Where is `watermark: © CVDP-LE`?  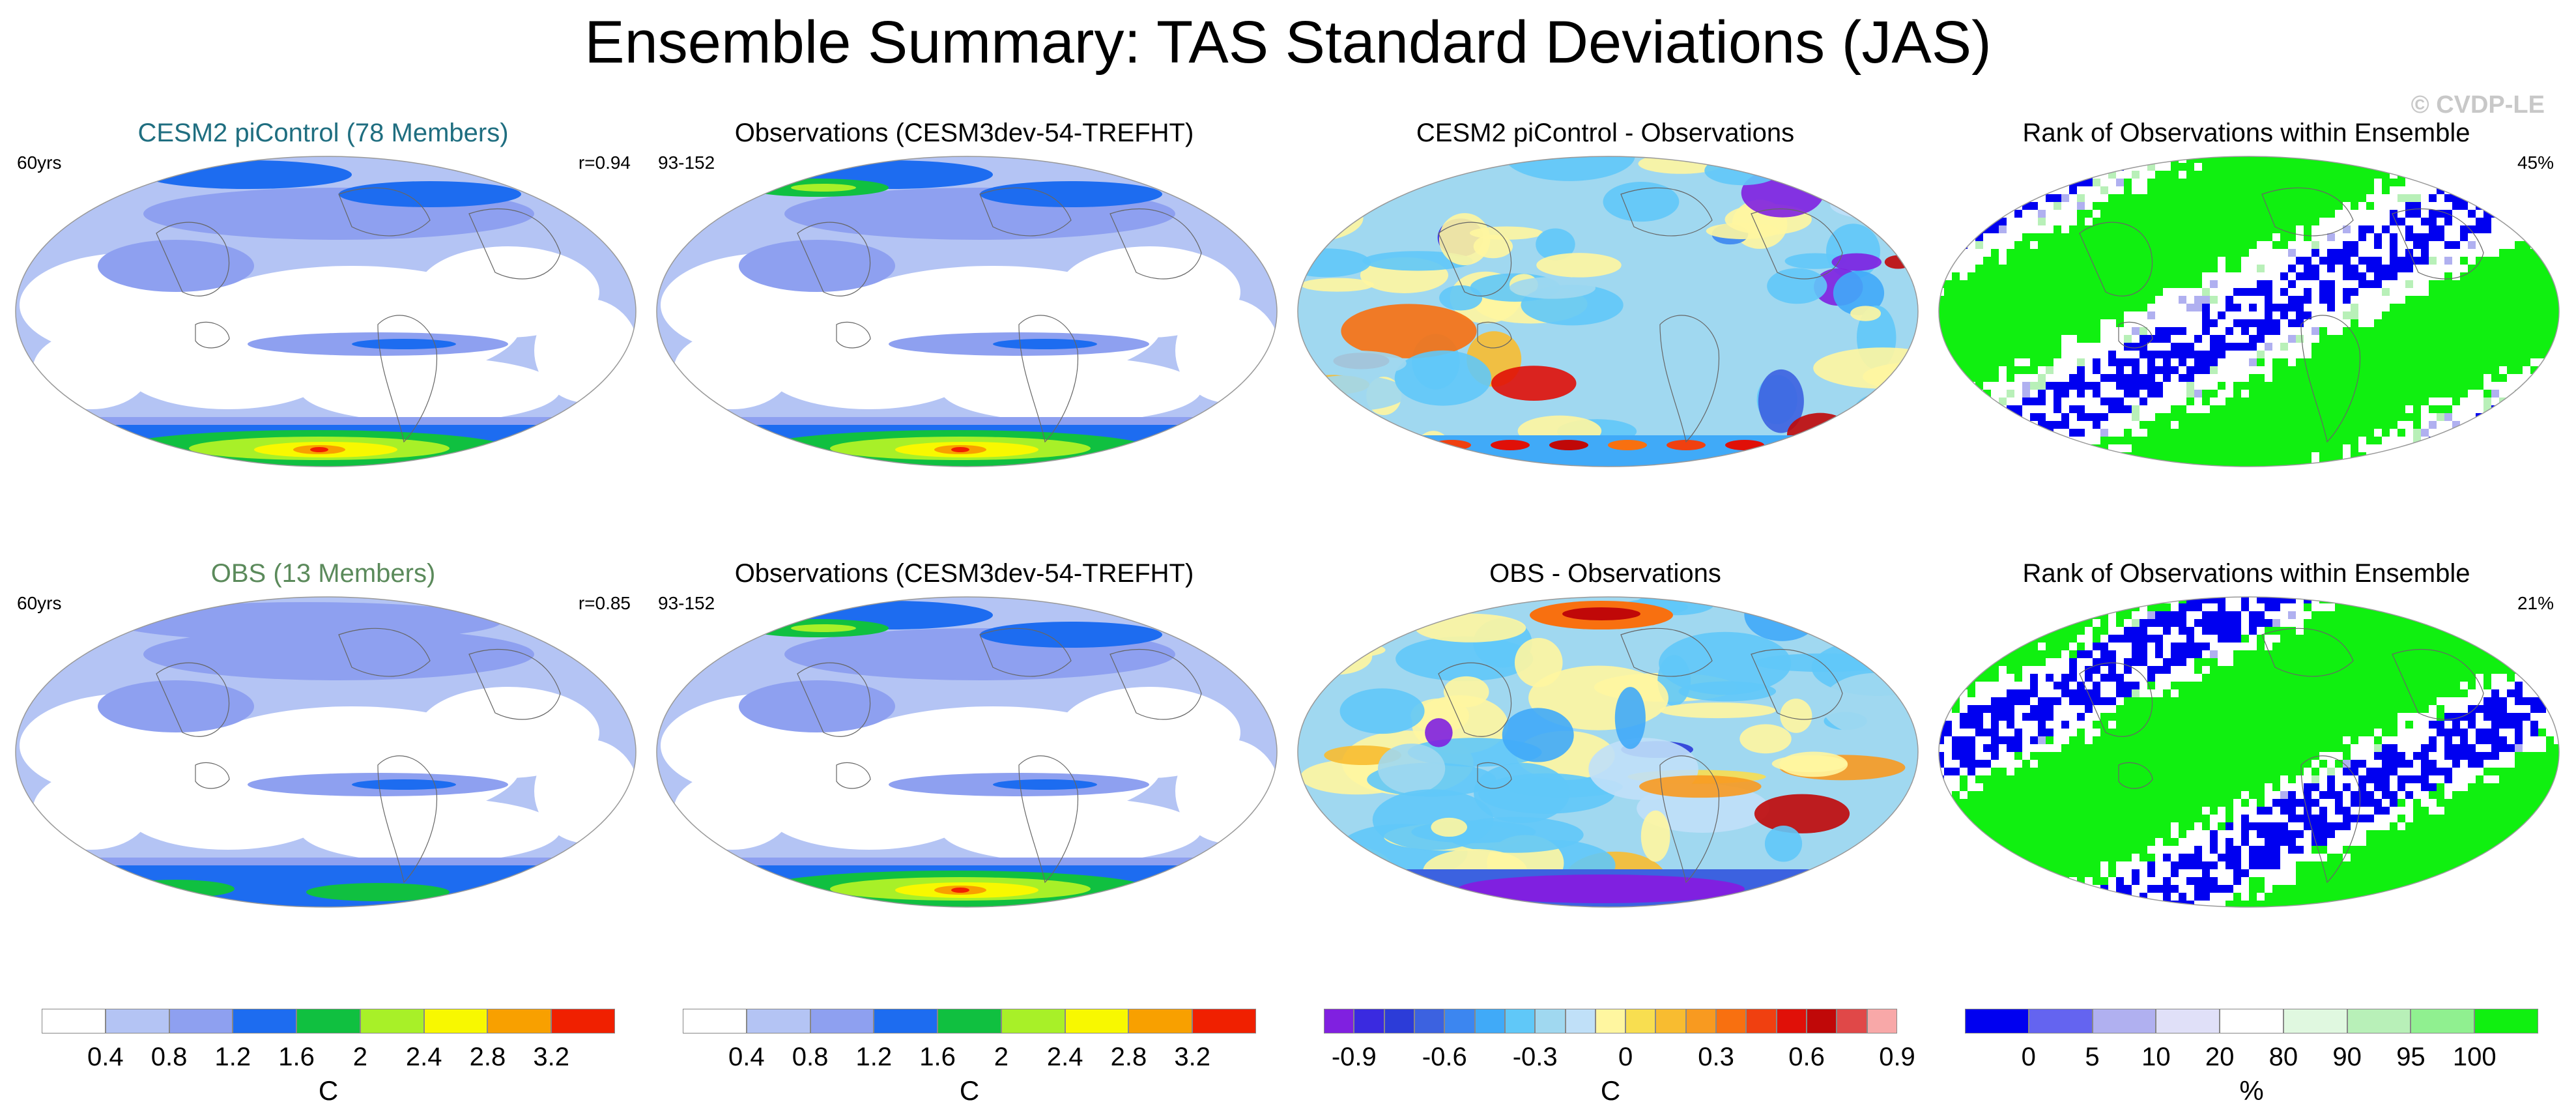 watermark: © CVDP-LE is located at coordinates (2478, 105).